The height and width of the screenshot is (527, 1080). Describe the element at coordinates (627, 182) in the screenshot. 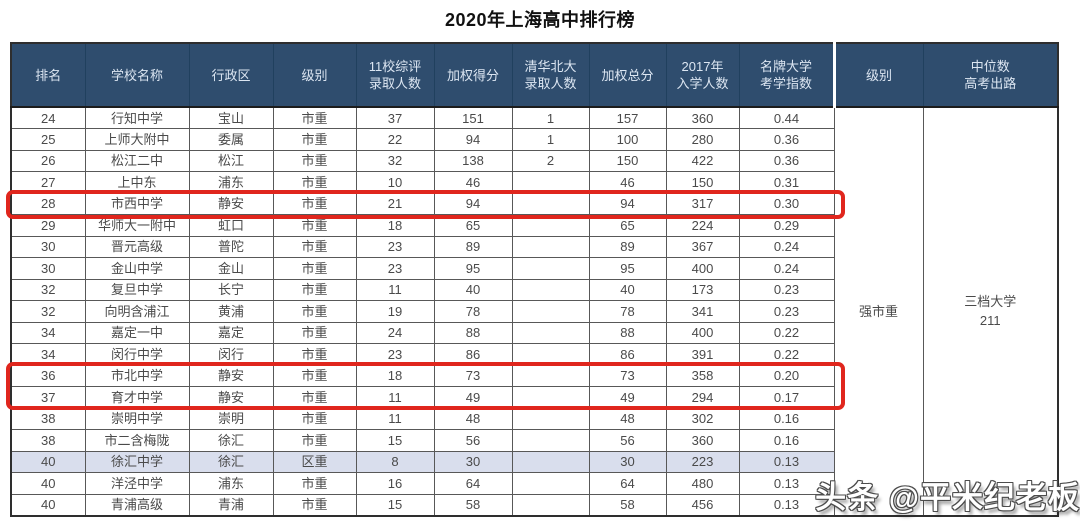

I see `table-cell: 46` at that location.